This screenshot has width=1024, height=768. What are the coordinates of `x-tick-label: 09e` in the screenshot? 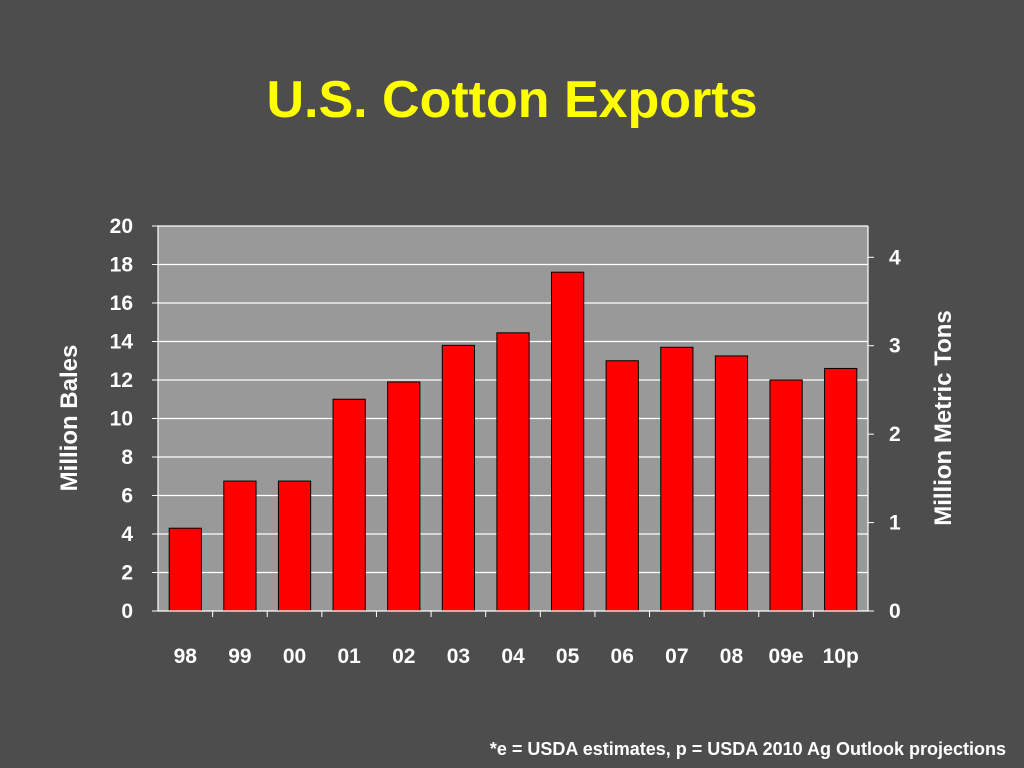 It's located at (786, 656).